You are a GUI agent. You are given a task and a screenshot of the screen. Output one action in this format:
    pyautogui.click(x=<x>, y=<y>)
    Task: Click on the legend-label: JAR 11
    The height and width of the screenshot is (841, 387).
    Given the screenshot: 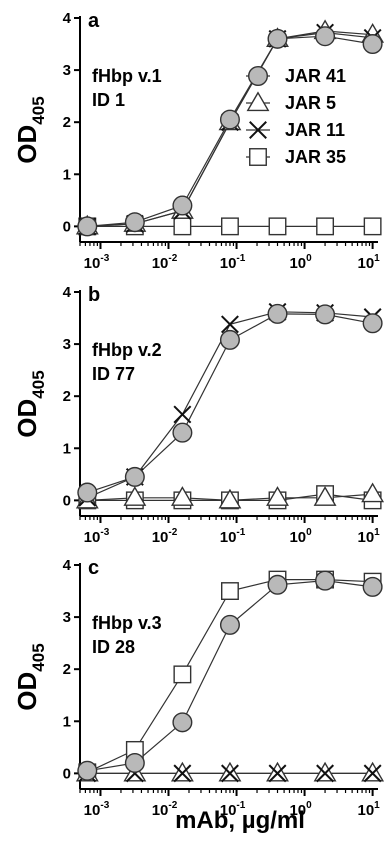 What is the action you would take?
    pyautogui.click(x=315, y=130)
    